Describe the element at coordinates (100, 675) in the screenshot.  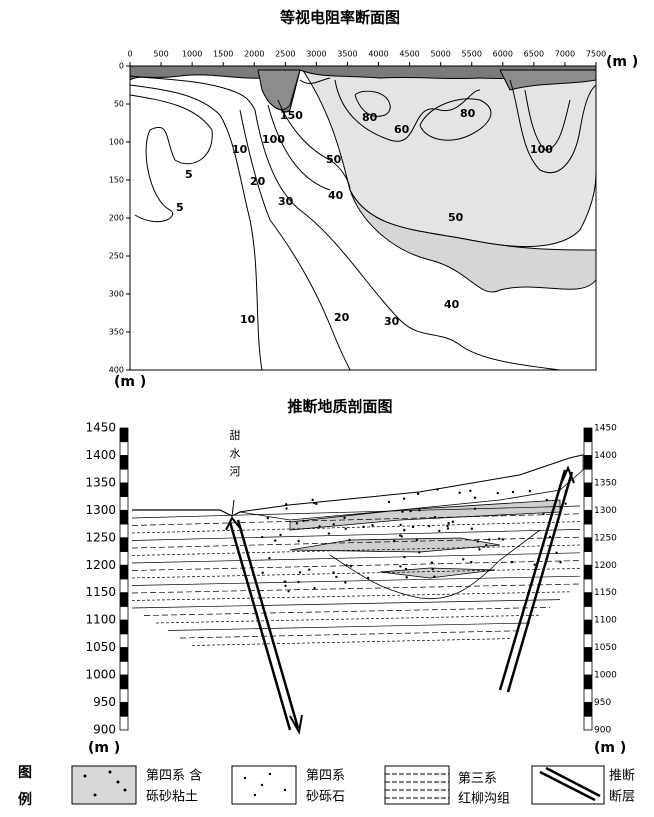
I see `y-tick-label: 1000` at that location.